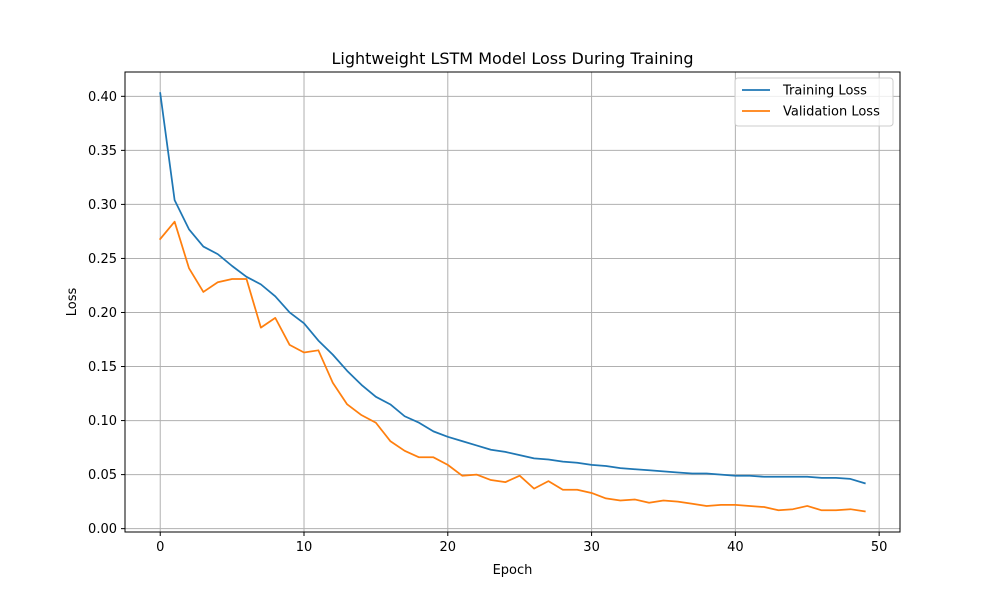 This screenshot has width=1000, height=600. Describe the element at coordinates (160, 547) in the screenshot. I see `x-tick-label: 0` at that location.